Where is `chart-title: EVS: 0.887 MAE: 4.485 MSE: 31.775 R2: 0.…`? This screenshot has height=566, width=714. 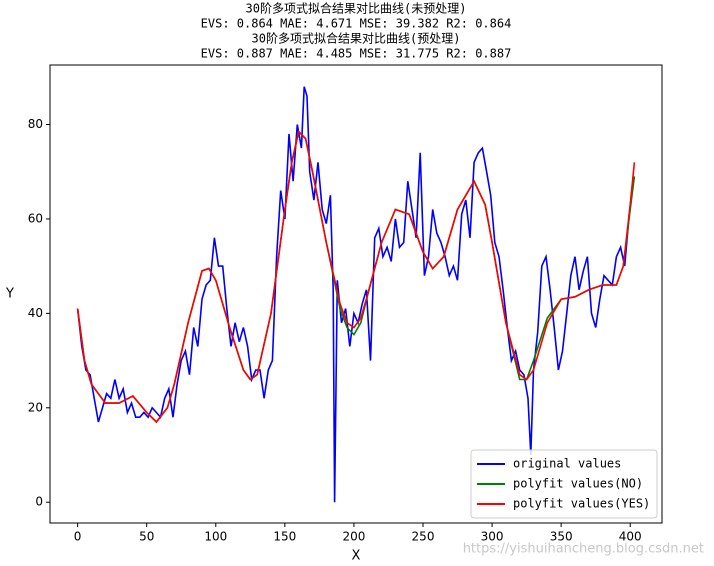
chart-title: EVS: 0.887 MAE: 4.485 MSE: 31.775 R2: 0.… is located at coordinates (356, 54).